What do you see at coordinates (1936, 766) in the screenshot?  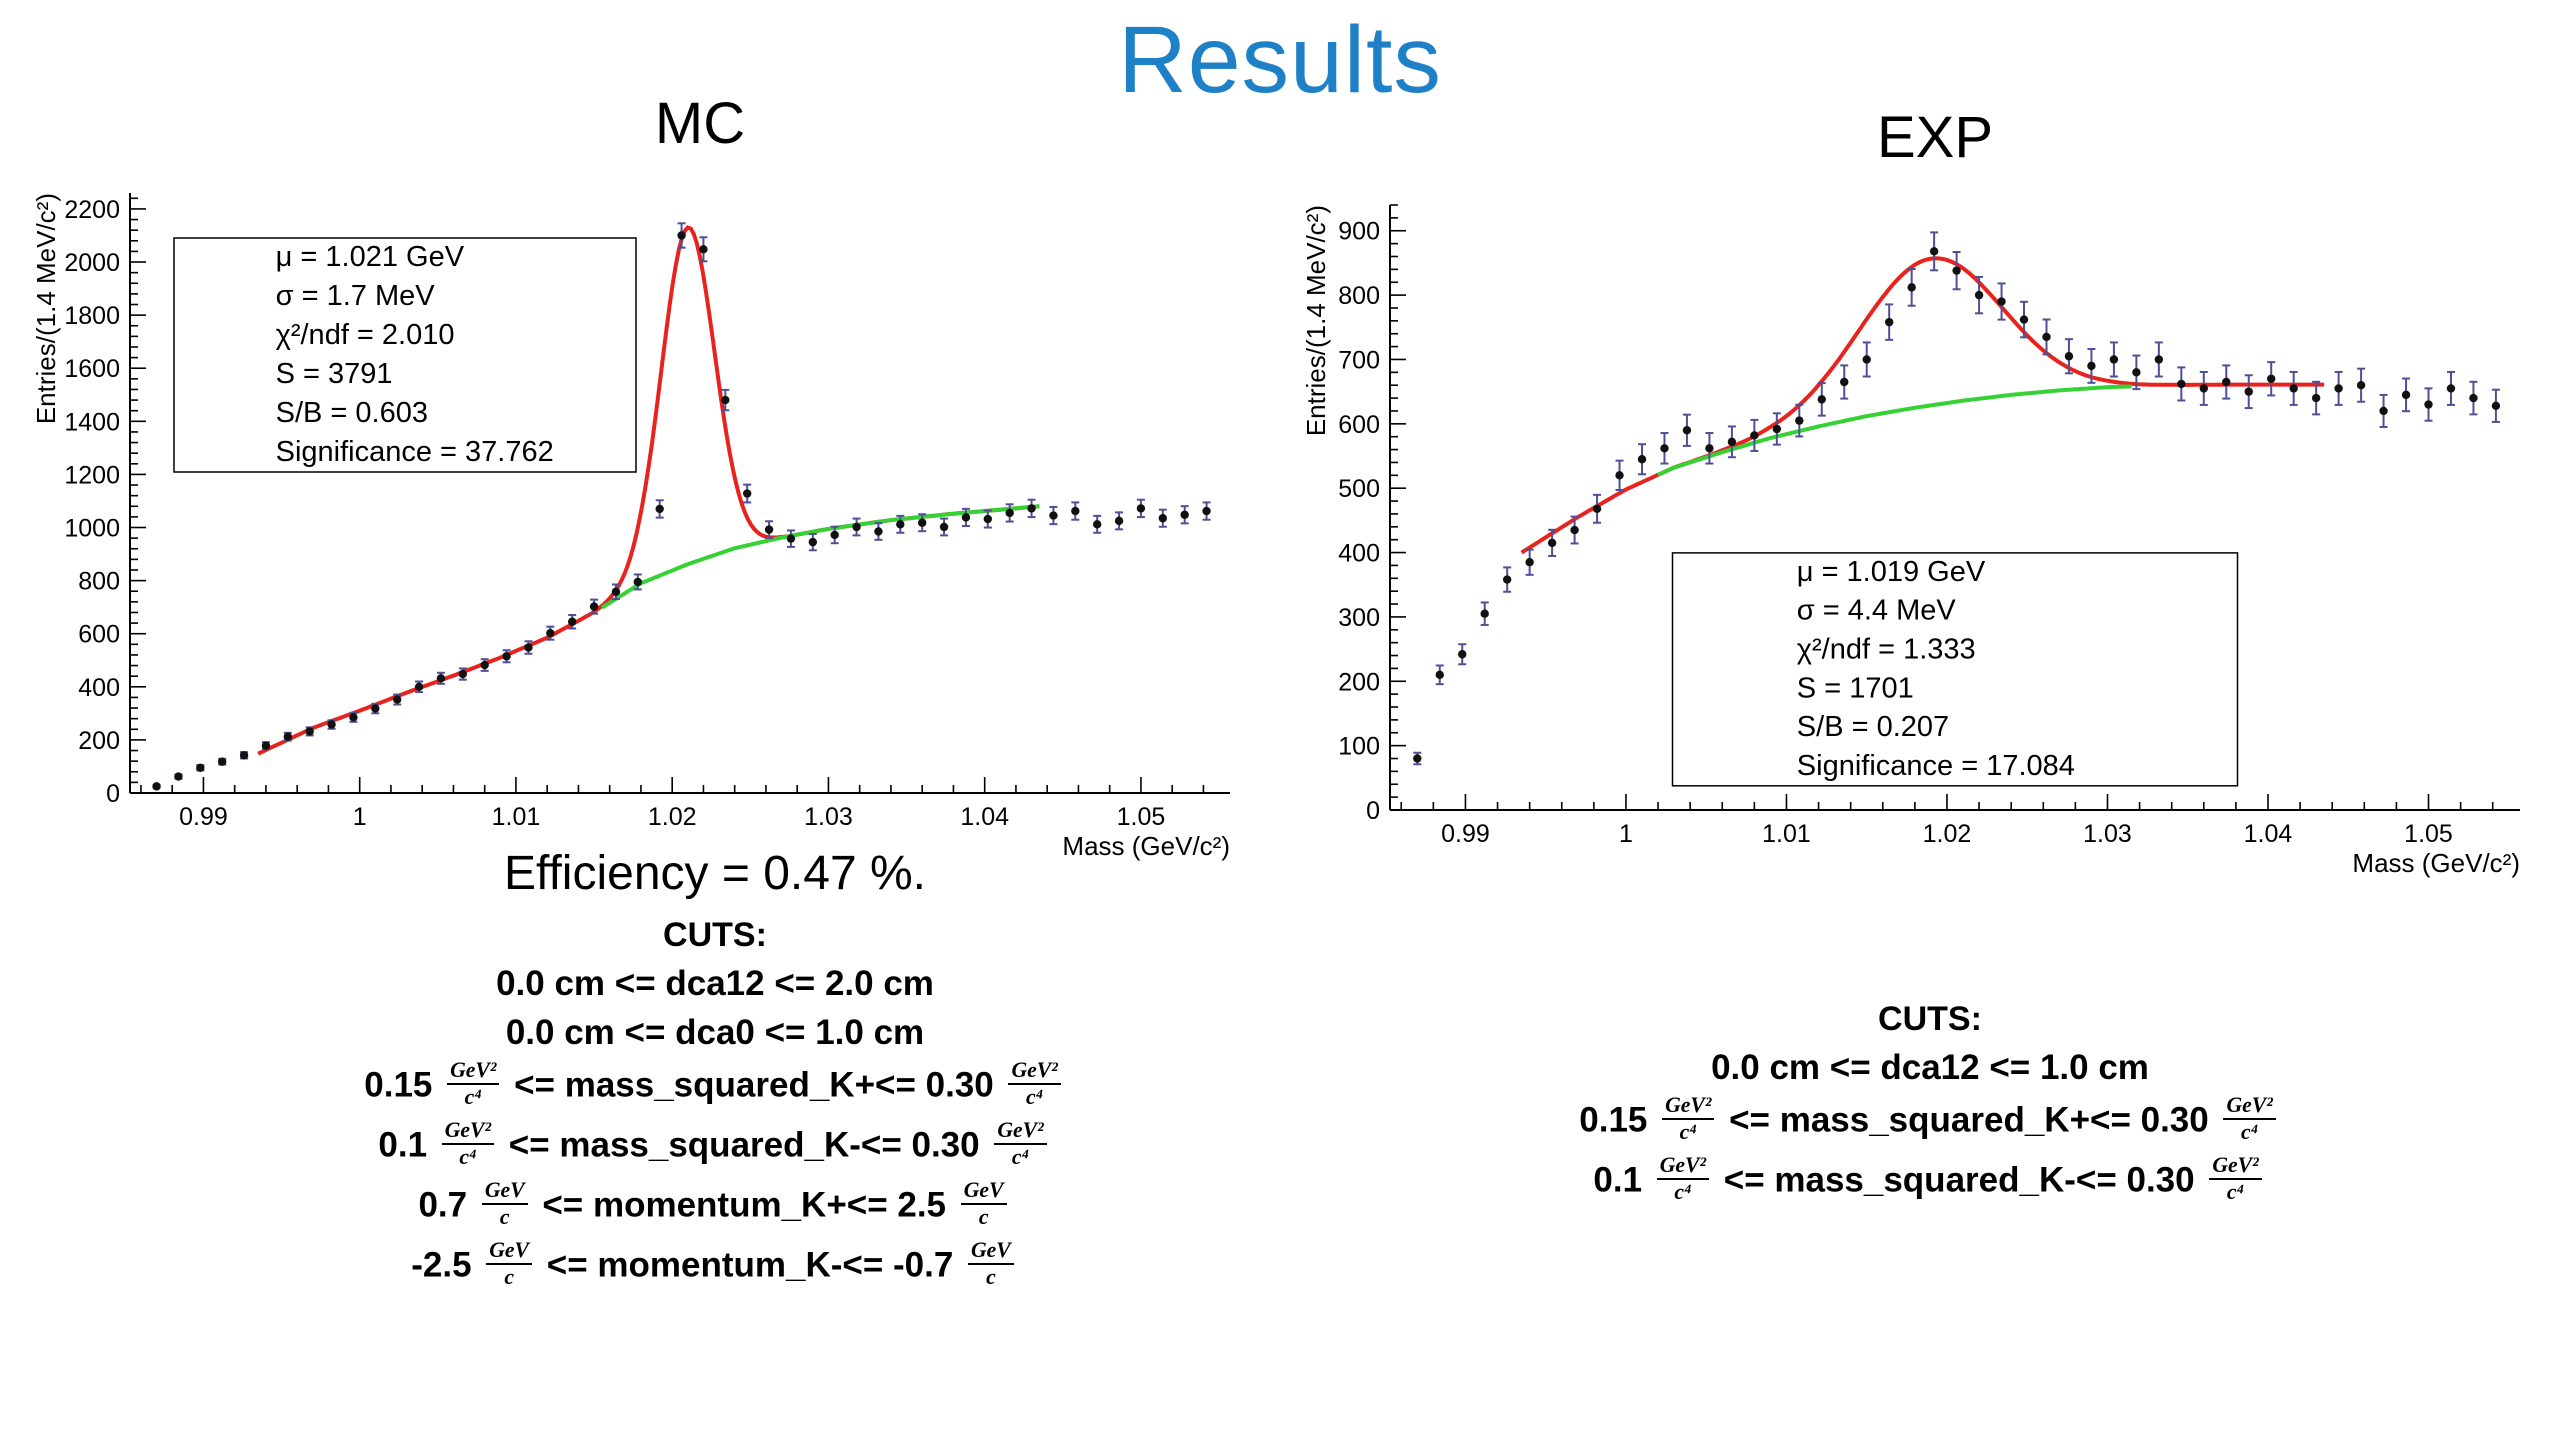 I see `svg-text: Significance = 17.084` at bounding box center [1936, 766].